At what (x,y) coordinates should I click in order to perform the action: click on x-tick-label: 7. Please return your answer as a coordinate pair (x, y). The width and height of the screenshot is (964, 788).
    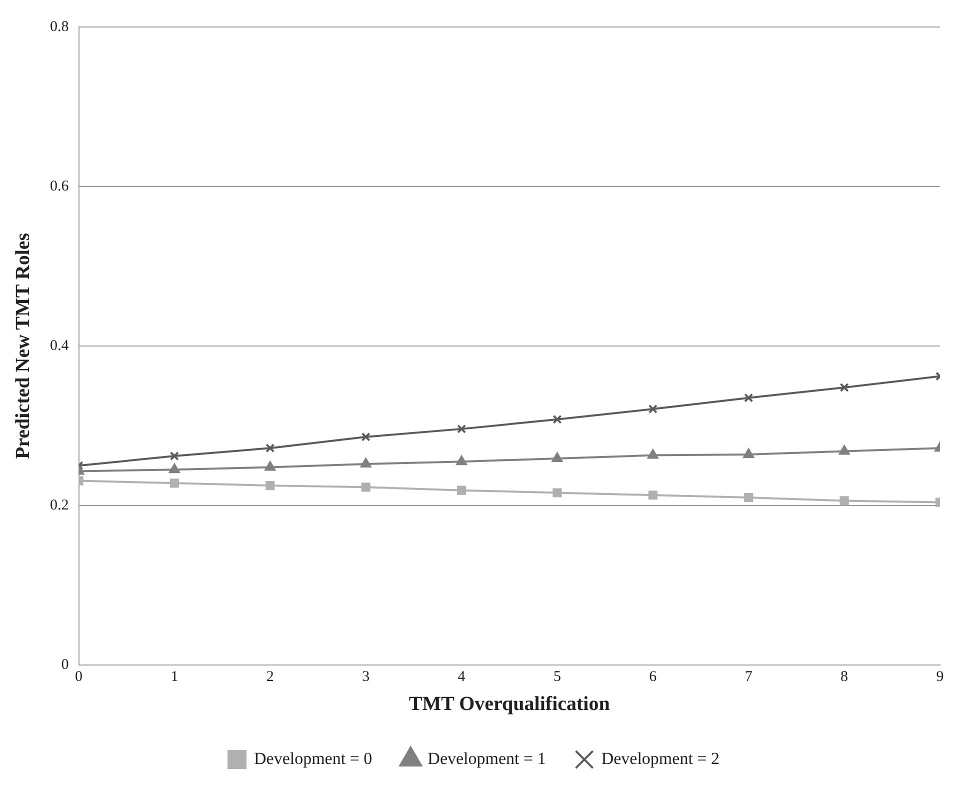
    Looking at the image, I should click on (748, 676).